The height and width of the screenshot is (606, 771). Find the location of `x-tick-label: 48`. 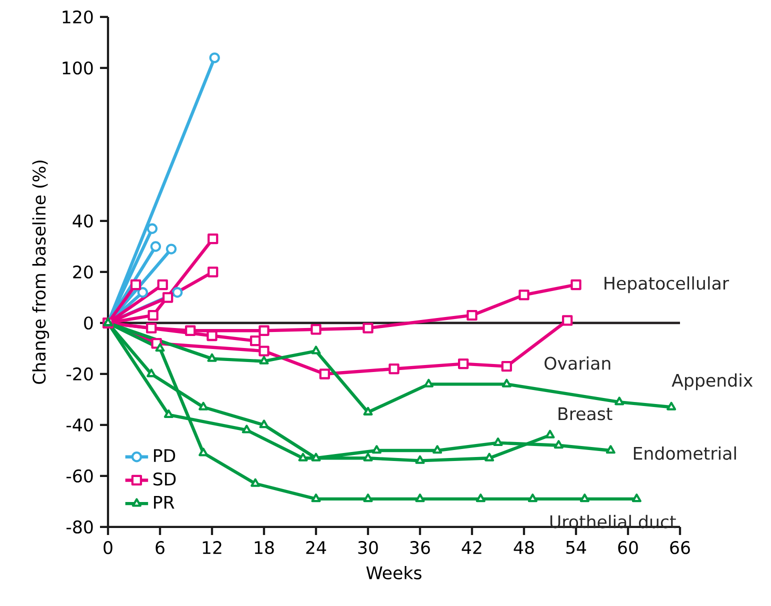

x-tick-label: 48 is located at coordinates (524, 547).